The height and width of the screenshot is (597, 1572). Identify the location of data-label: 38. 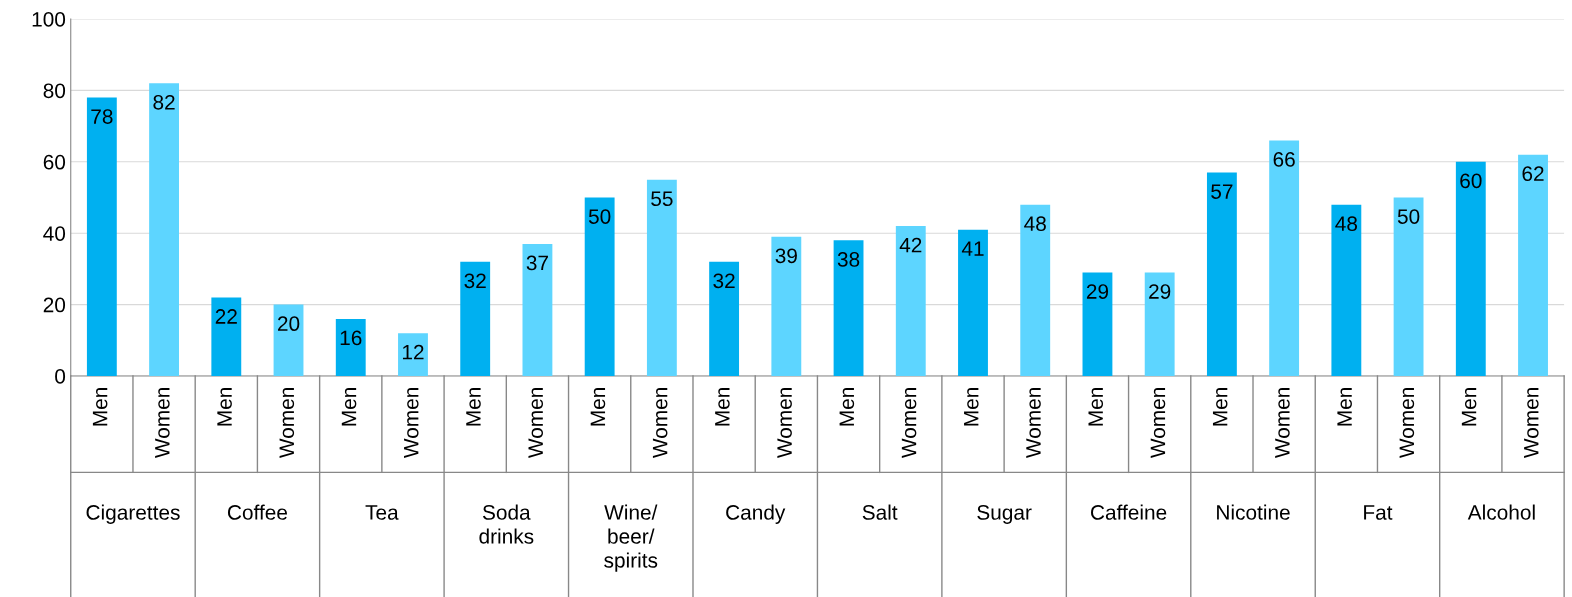
(848, 259).